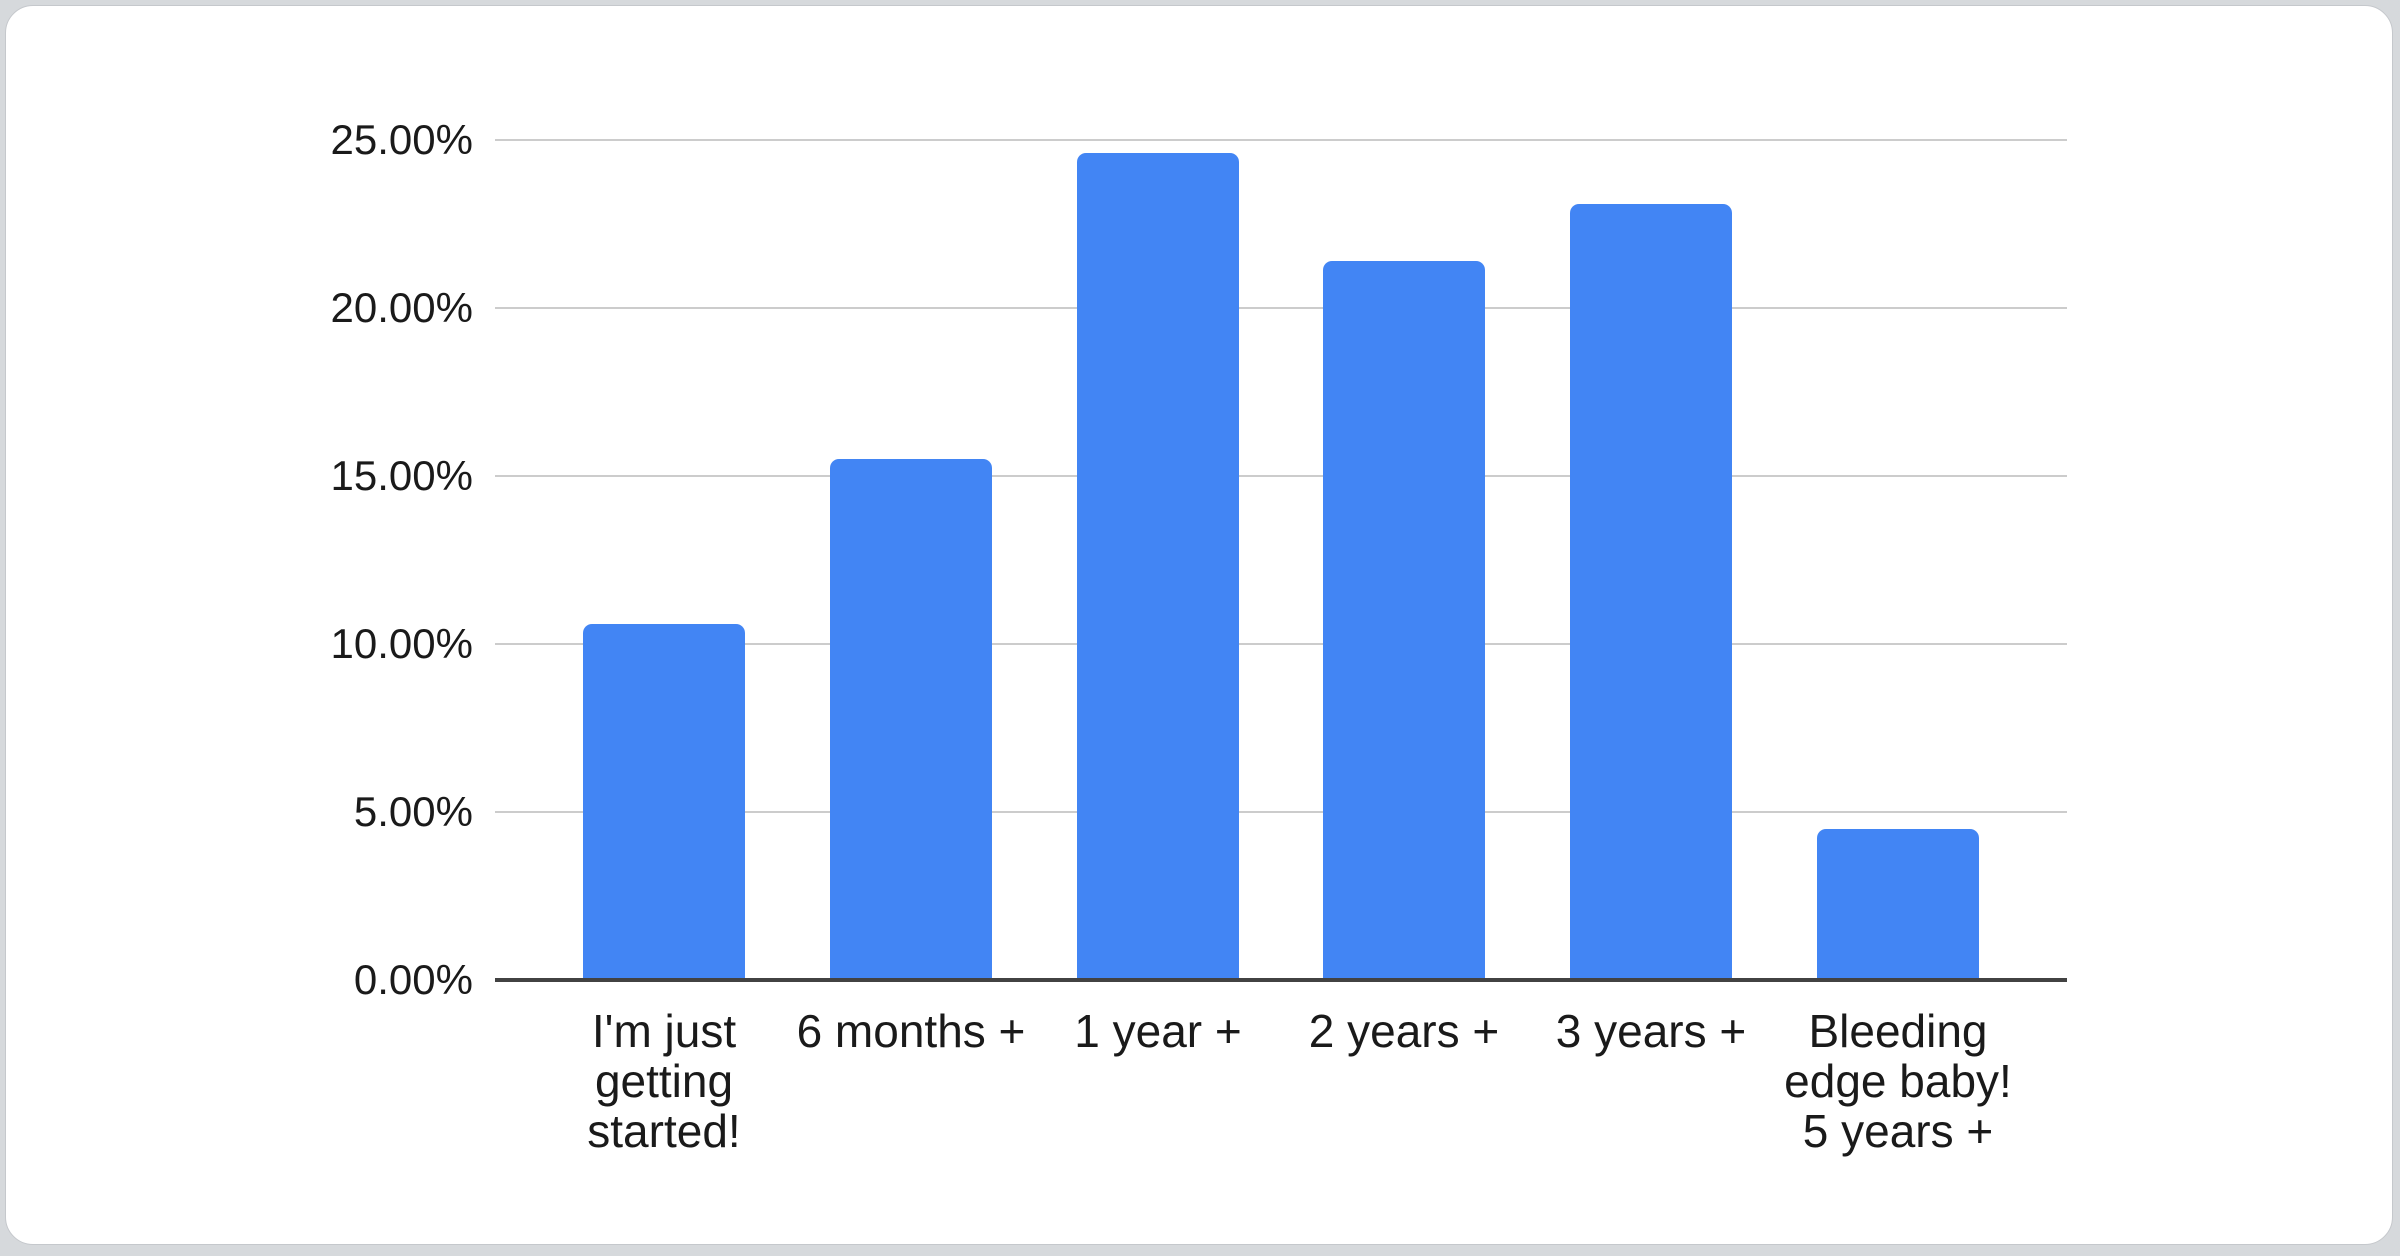 This screenshot has height=1256, width=2400. Describe the element at coordinates (1281, 980) in the screenshot. I see `x-axis-baseline` at that location.